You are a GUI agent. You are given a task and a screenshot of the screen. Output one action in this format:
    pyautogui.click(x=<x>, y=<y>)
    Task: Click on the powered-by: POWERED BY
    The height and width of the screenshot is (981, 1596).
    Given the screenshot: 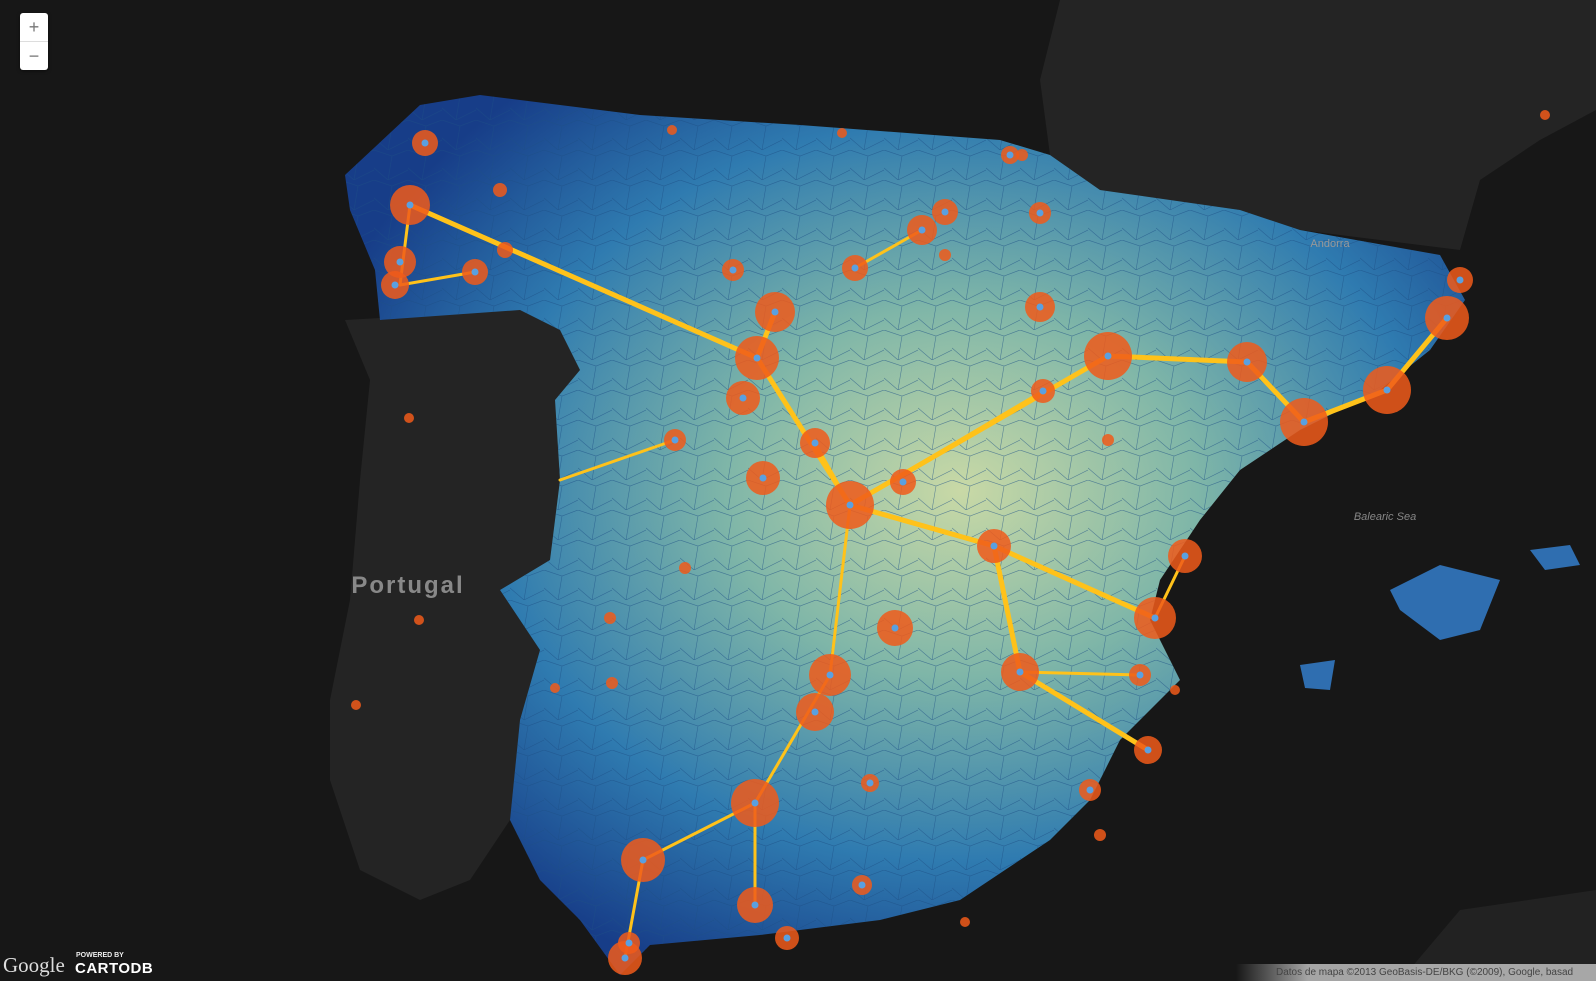 What is the action you would take?
    pyautogui.click(x=100, y=955)
    